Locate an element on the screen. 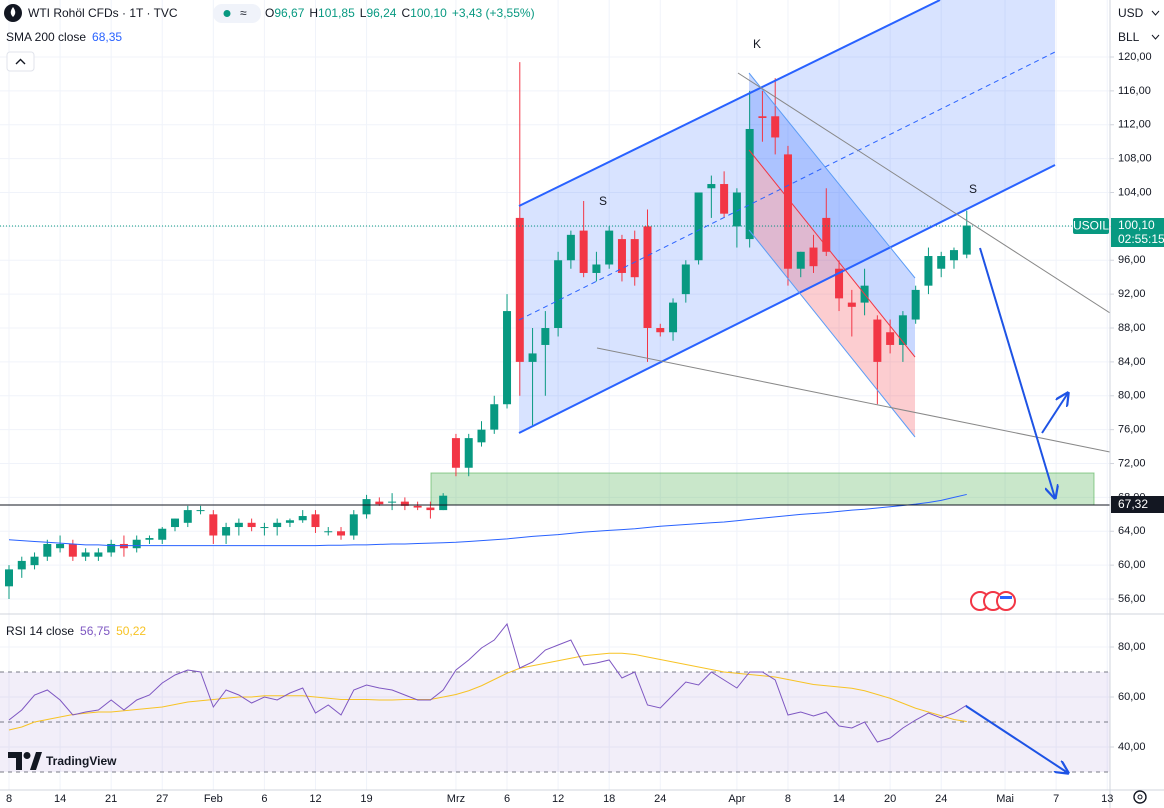 The image size is (1164, 808). sma-legend: SMA 200 close 68,35 is located at coordinates (64, 37).